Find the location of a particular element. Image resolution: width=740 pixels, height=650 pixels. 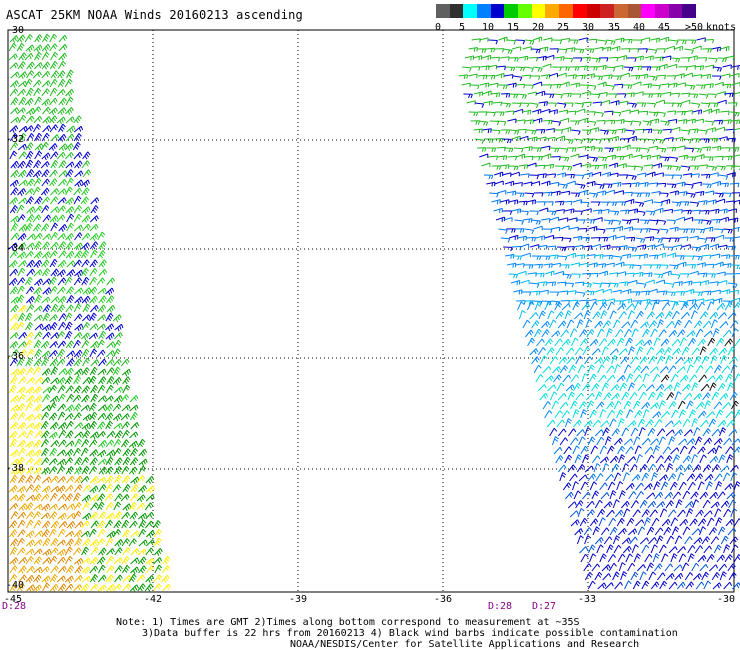

colorbar-label-10: 10 is located at coordinates (488, 27).